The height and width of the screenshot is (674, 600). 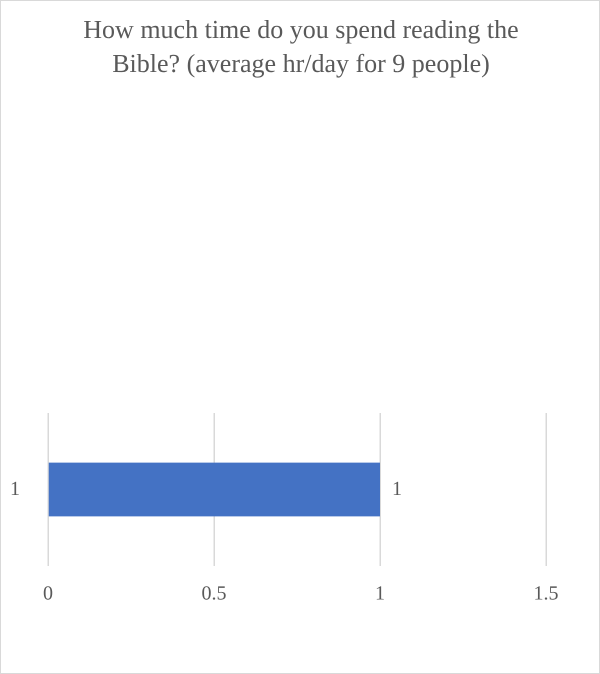 What do you see at coordinates (48, 593) in the screenshot?
I see `x-tick-label: 0` at bounding box center [48, 593].